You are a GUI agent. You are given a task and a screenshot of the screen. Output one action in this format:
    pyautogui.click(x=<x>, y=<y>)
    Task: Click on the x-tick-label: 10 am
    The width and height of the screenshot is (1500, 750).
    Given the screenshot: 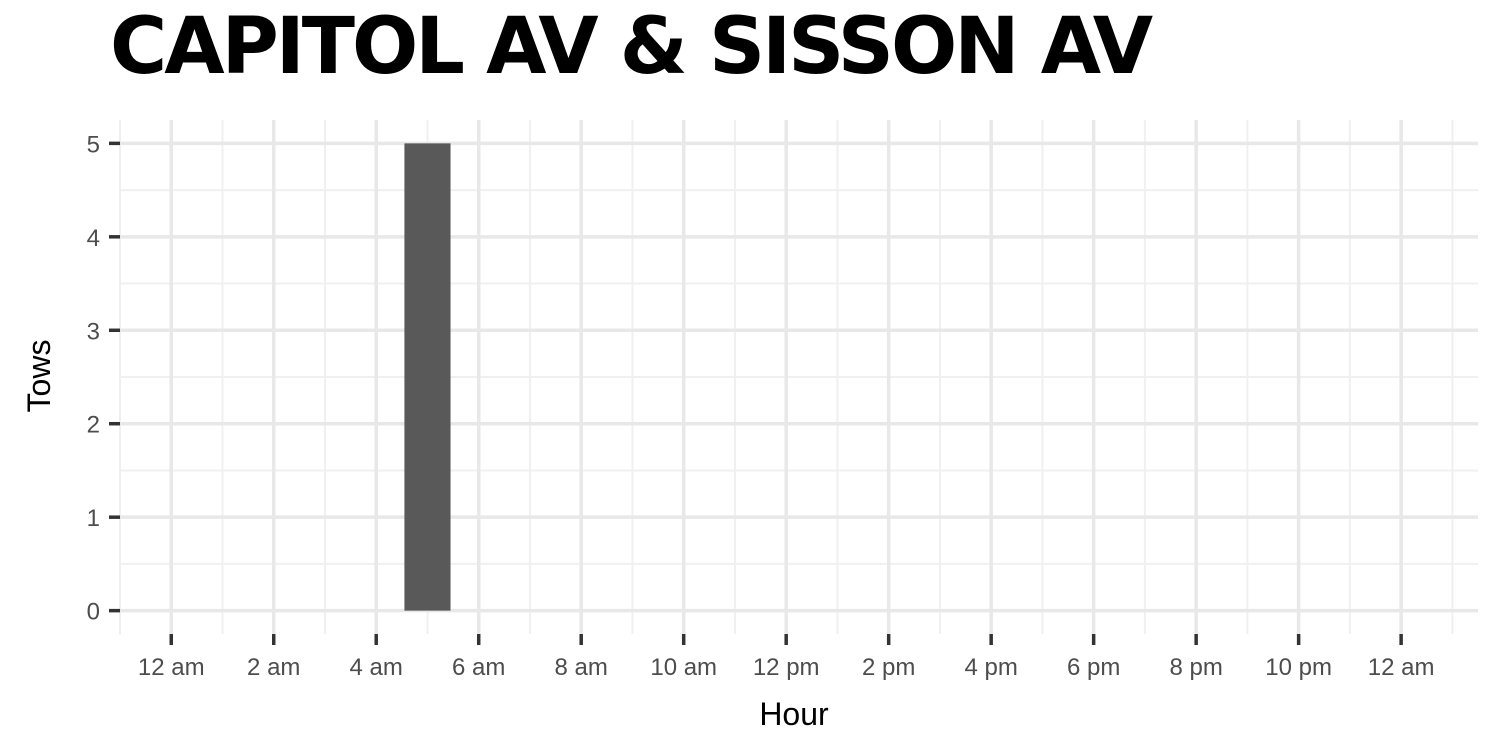 What is the action you would take?
    pyautogui.click(x=683, y=667)
    